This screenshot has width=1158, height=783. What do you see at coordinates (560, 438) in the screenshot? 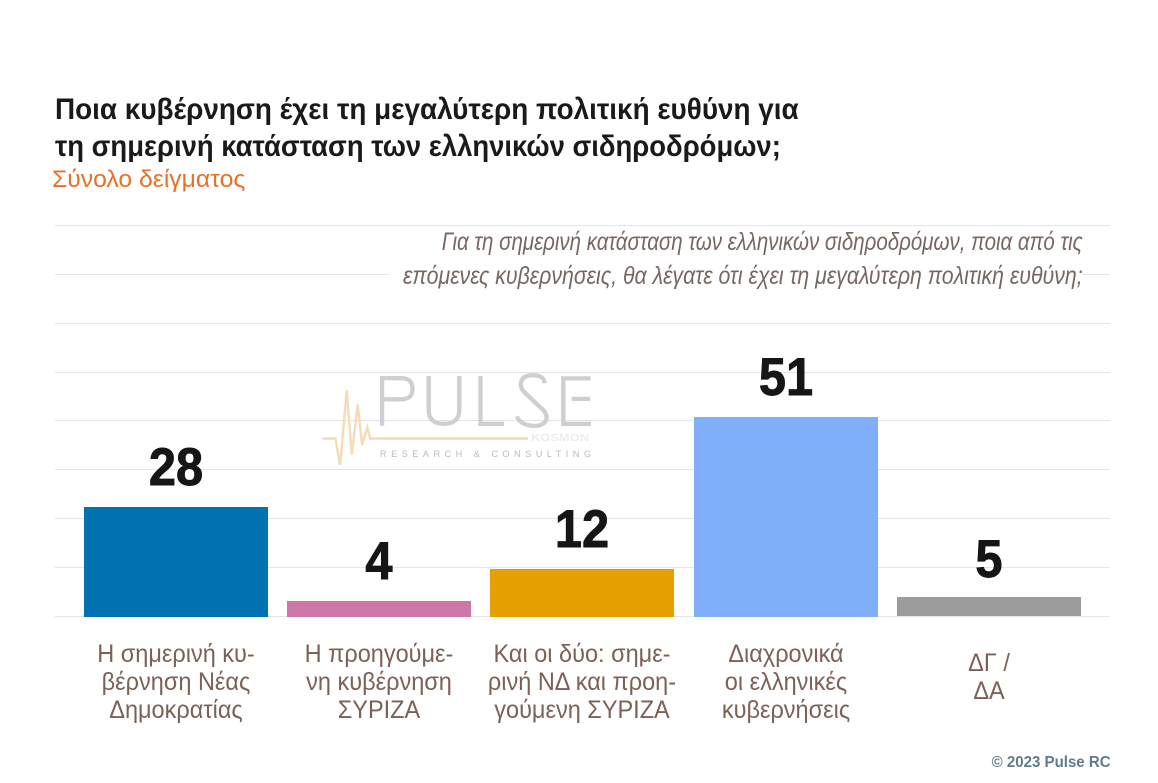
I see `svg-text: KOSMON` at bounding box center [560, 438].